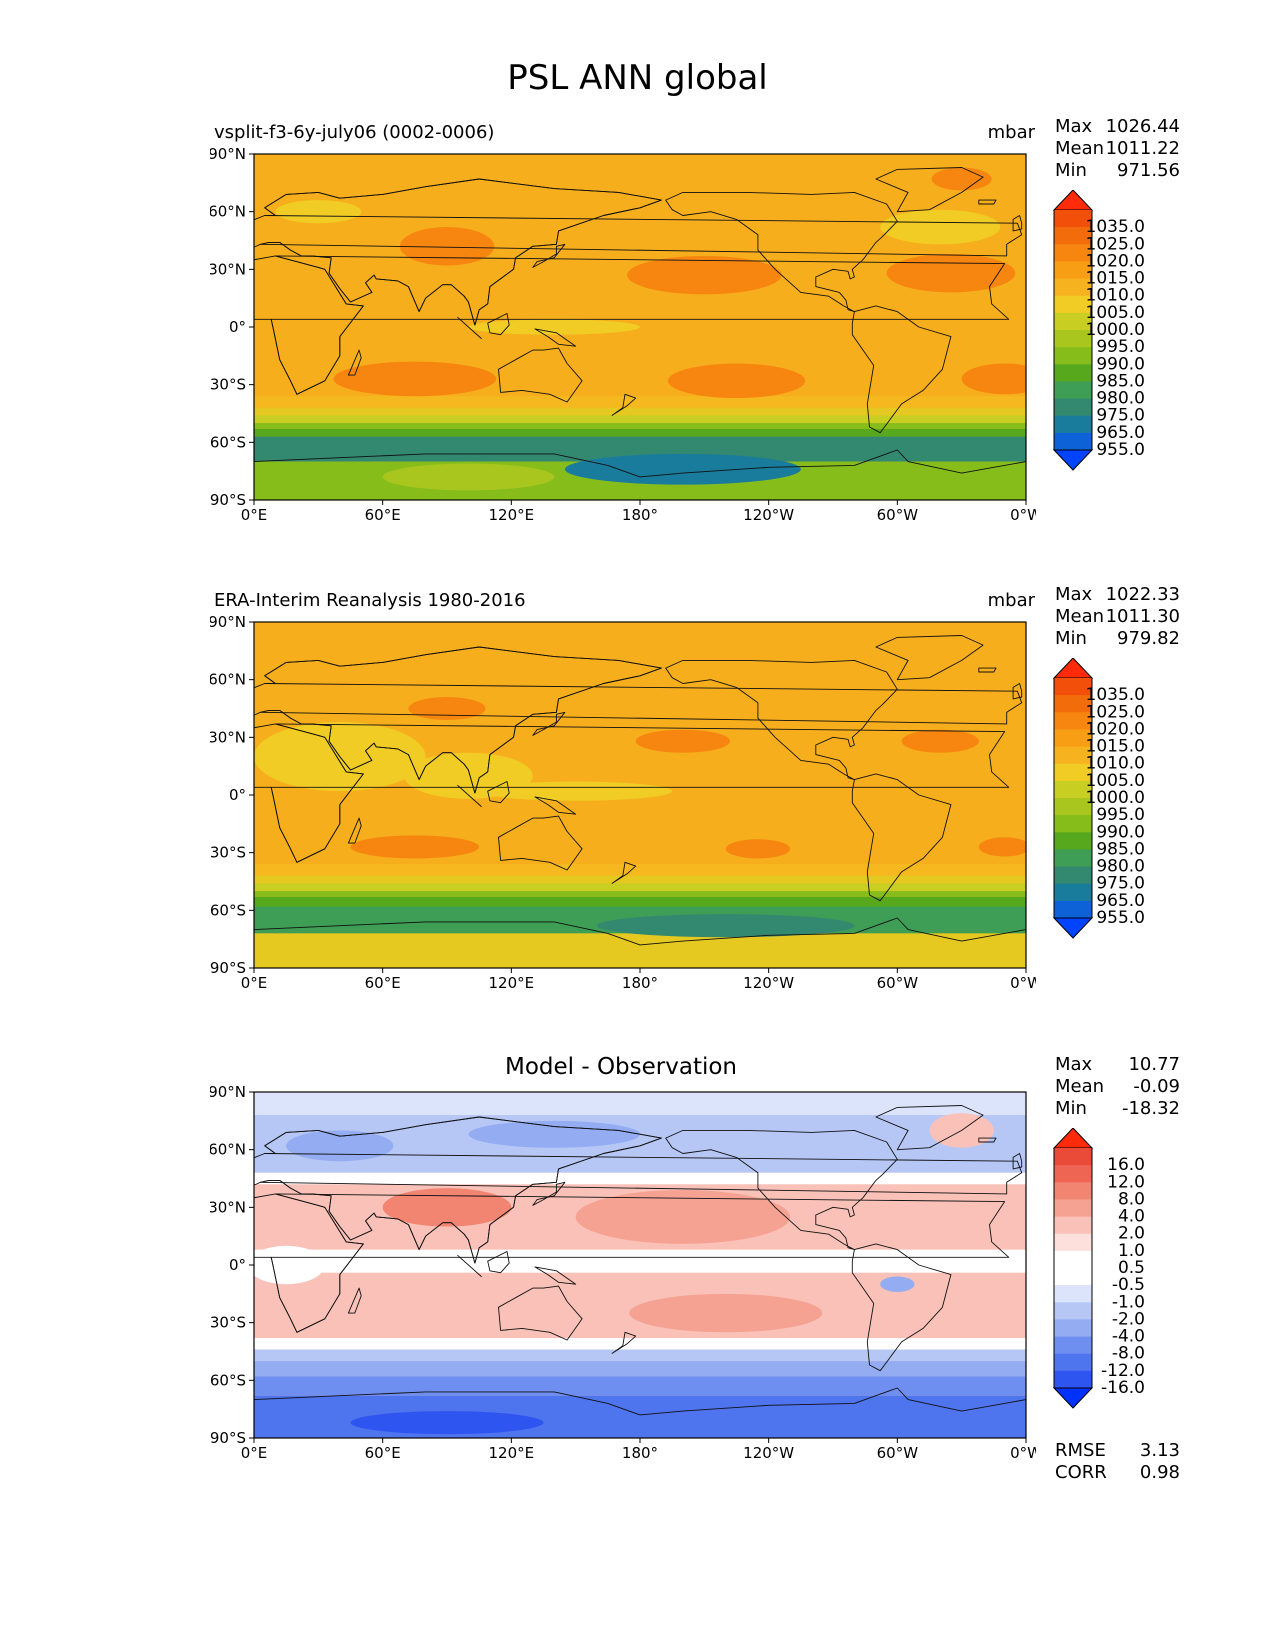  Describe the element at coordinates (929, 190) in the screenshot. I see `coastline-greenland` at that location.